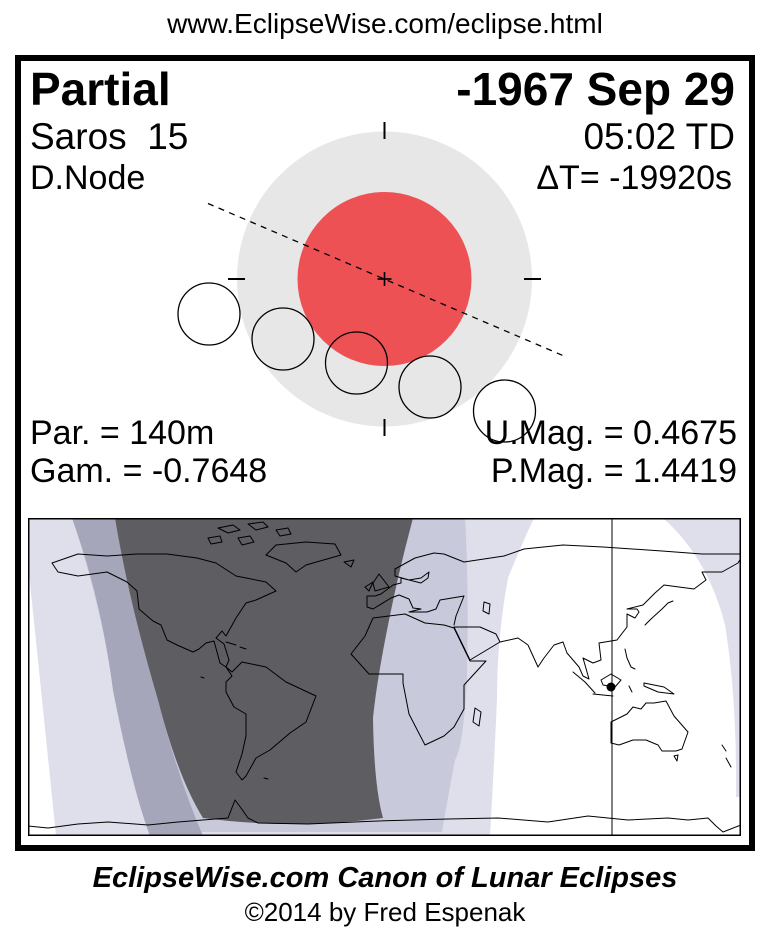 The width and height of the screenshot is (770, 940). Describe the element at coordinates (620, 618) in the screenshot. I see `coast-asia-south` at that location.